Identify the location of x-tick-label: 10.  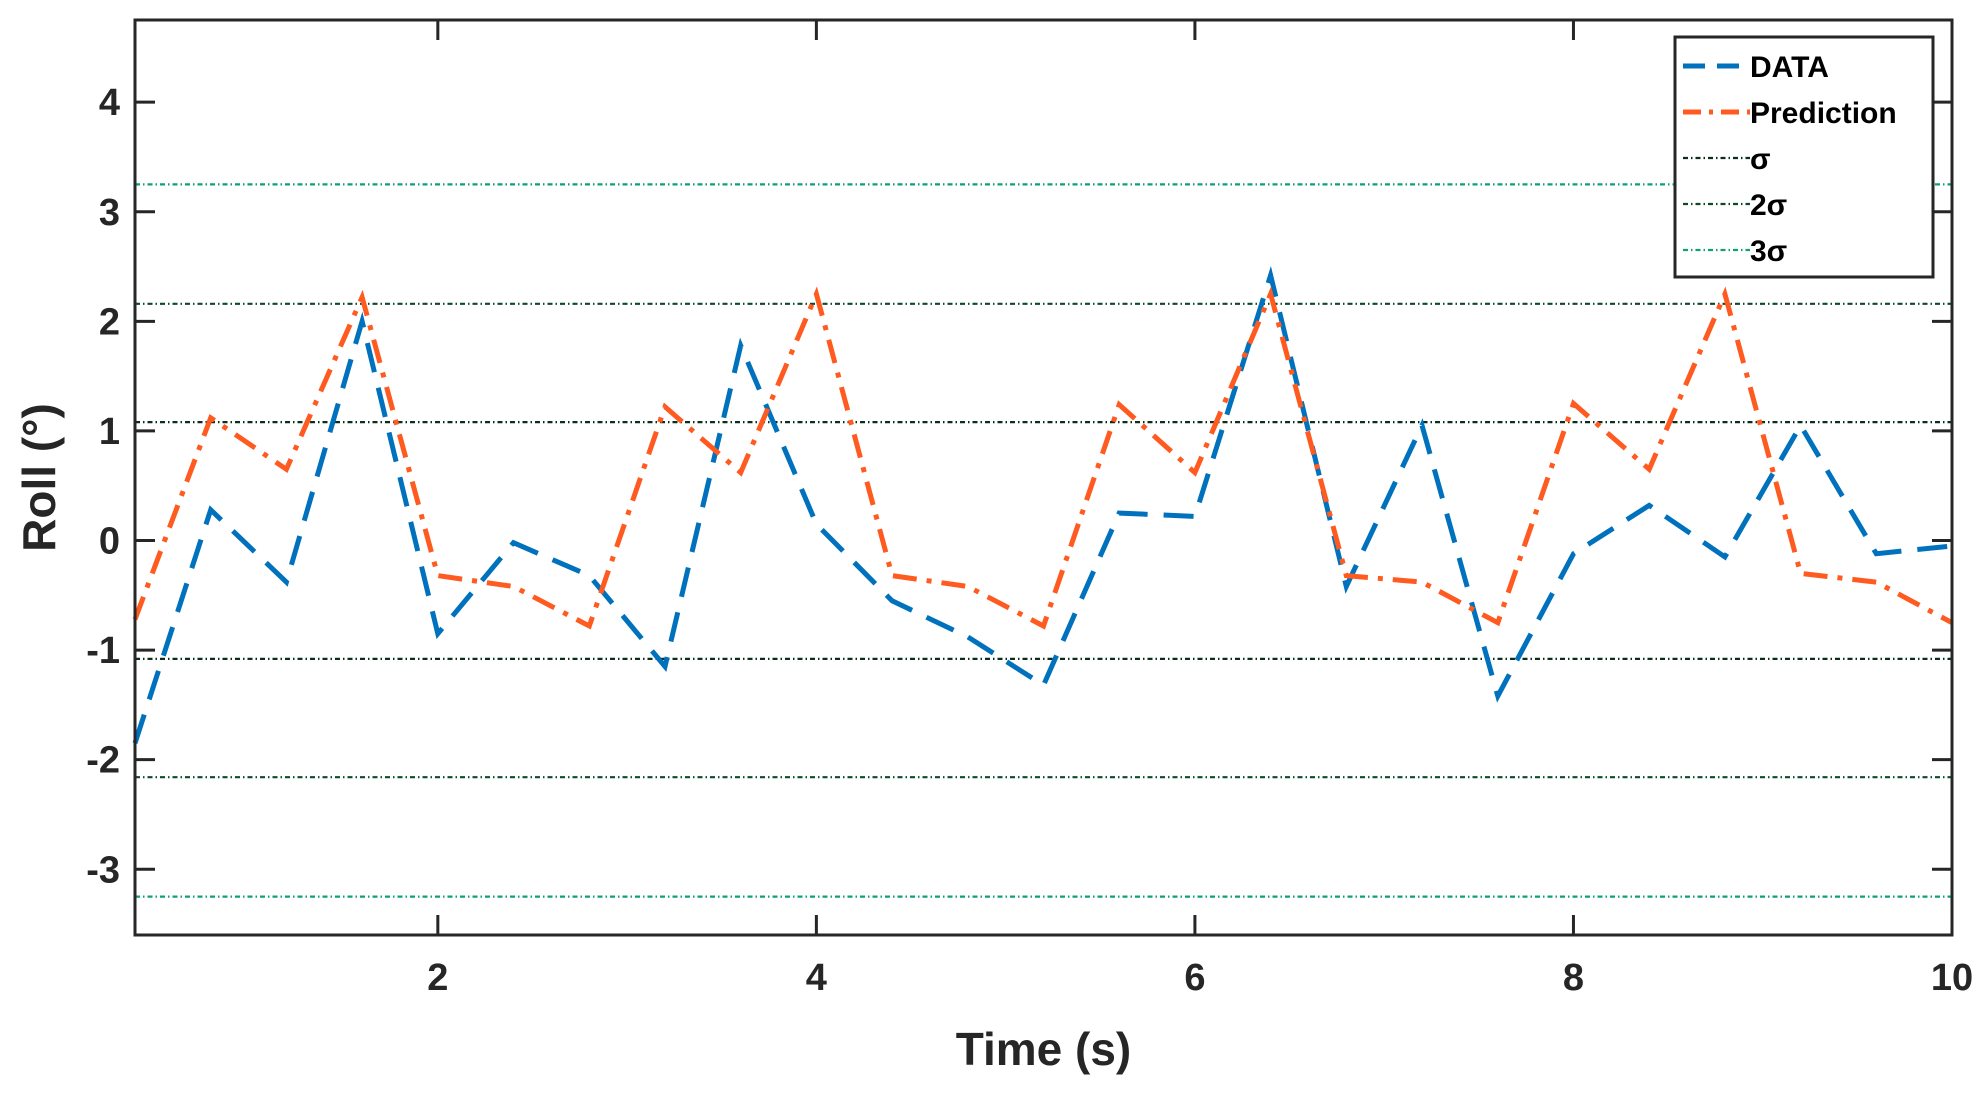
(1952, 978).